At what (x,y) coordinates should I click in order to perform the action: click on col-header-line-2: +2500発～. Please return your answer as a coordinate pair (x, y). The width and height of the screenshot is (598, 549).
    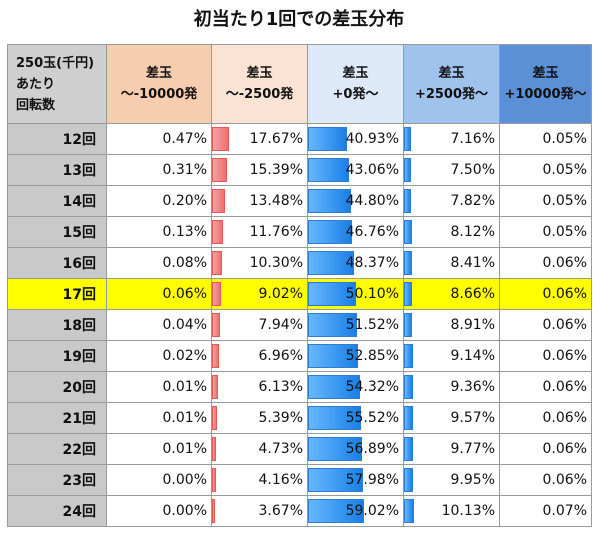
    Looking at the image, I should click on (451, 94).